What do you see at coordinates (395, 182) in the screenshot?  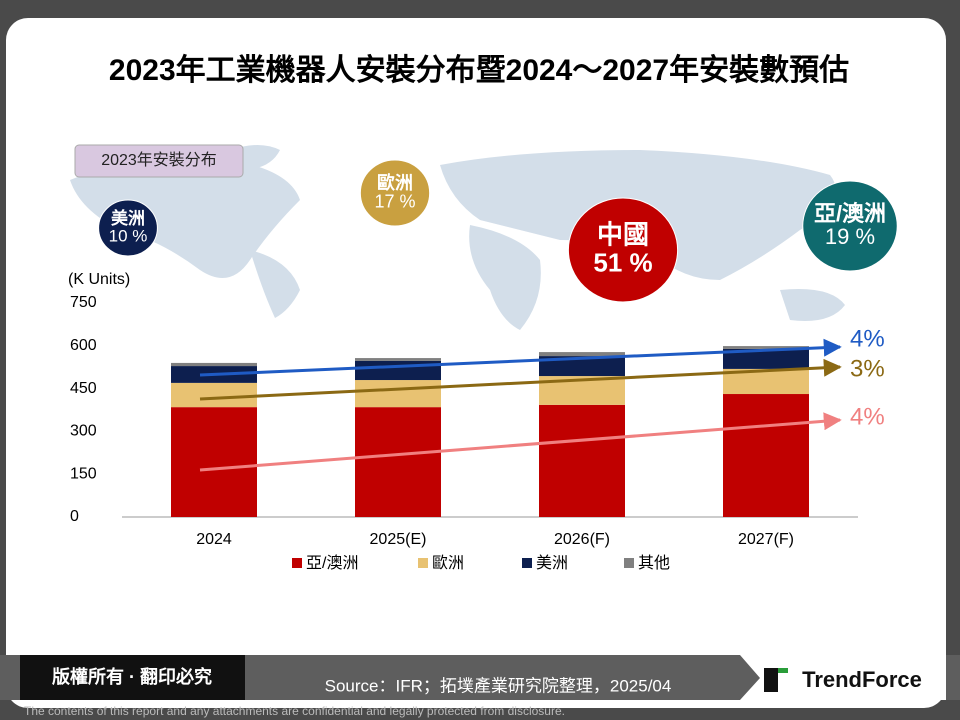 I see `region-name: 歐洲` at bounding box center [395, 182].